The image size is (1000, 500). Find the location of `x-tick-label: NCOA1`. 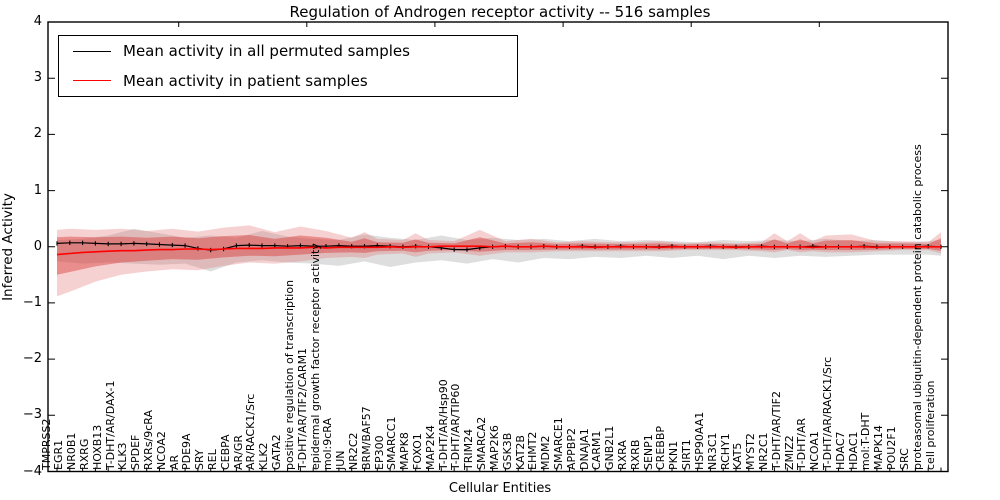

x-tick-label: NCOA1 is located at coordinates (815, 450).